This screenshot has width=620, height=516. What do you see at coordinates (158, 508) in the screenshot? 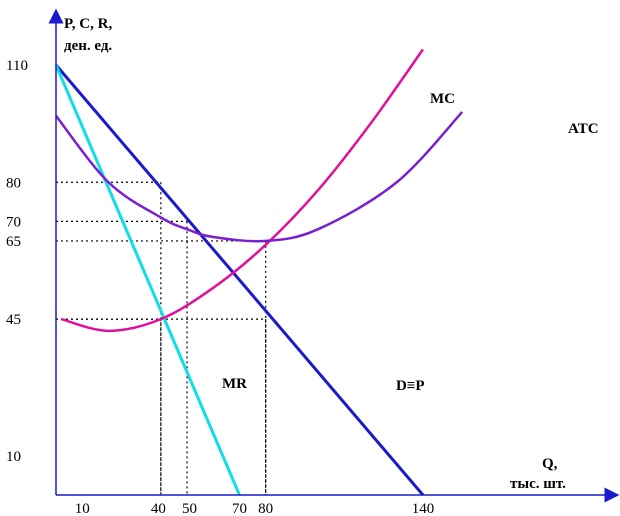
I see `x-tick-40: 40` at bounding box center [158, 508].